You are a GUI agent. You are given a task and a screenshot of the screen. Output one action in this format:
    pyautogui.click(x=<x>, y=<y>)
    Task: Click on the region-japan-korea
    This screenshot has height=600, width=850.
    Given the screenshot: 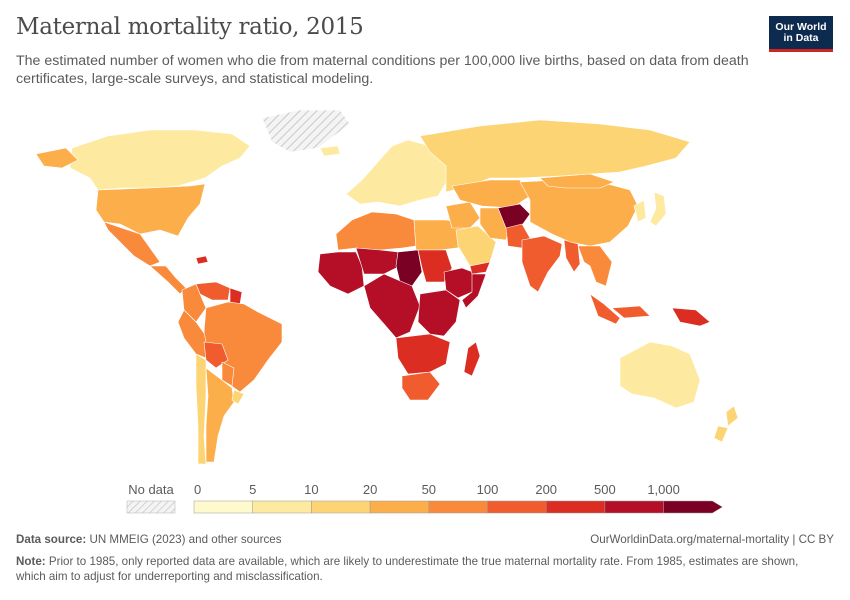 What is the action you would take?
    pyautogui.click(x=650, y=209)
    